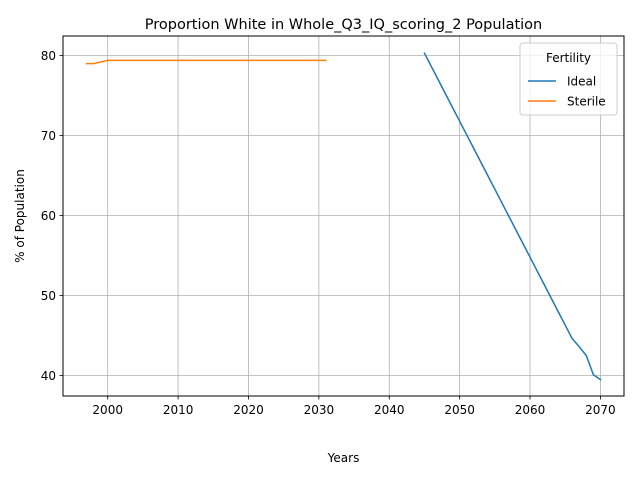 The image size is (640, 480). What do you see at coordinates (319, 410) in the screenshot?
I see `x-tick-label: 2030` at bounding box center [319, 410].